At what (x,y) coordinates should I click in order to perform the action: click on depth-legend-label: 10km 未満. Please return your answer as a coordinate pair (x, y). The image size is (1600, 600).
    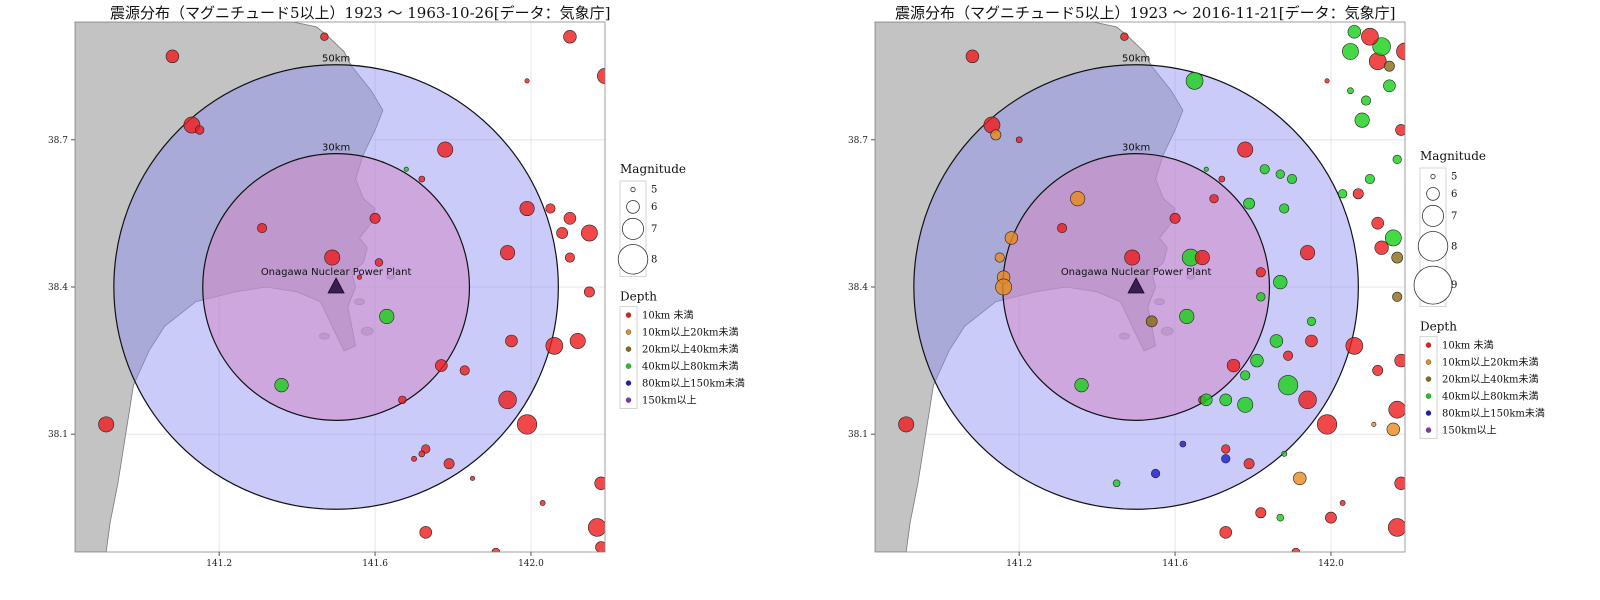
    Looking at the image, I should click on (667, 316).